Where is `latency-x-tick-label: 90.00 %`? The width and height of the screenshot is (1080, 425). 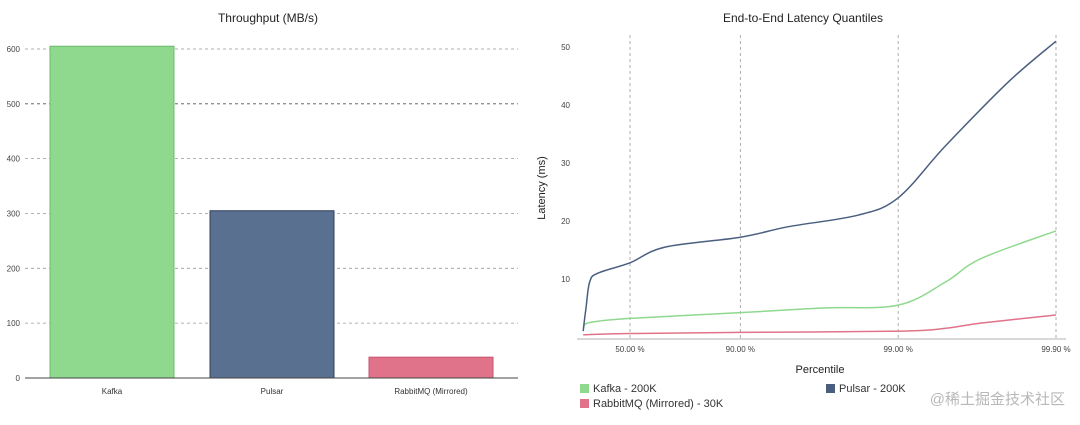
latency-x-tick-label: 90.00 % is located at coordinates (740, 349).